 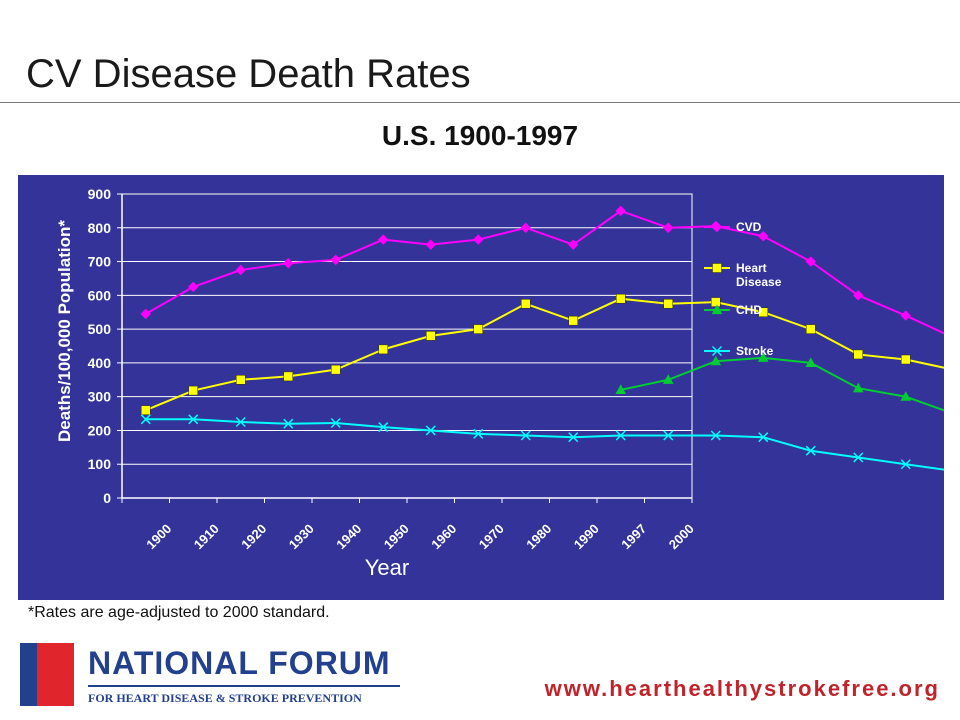 What do you see at coordinates (239, 663) in the screenshot?
I see `logo-name: NATIONAL FORUM` at bounding box center [239, 663].